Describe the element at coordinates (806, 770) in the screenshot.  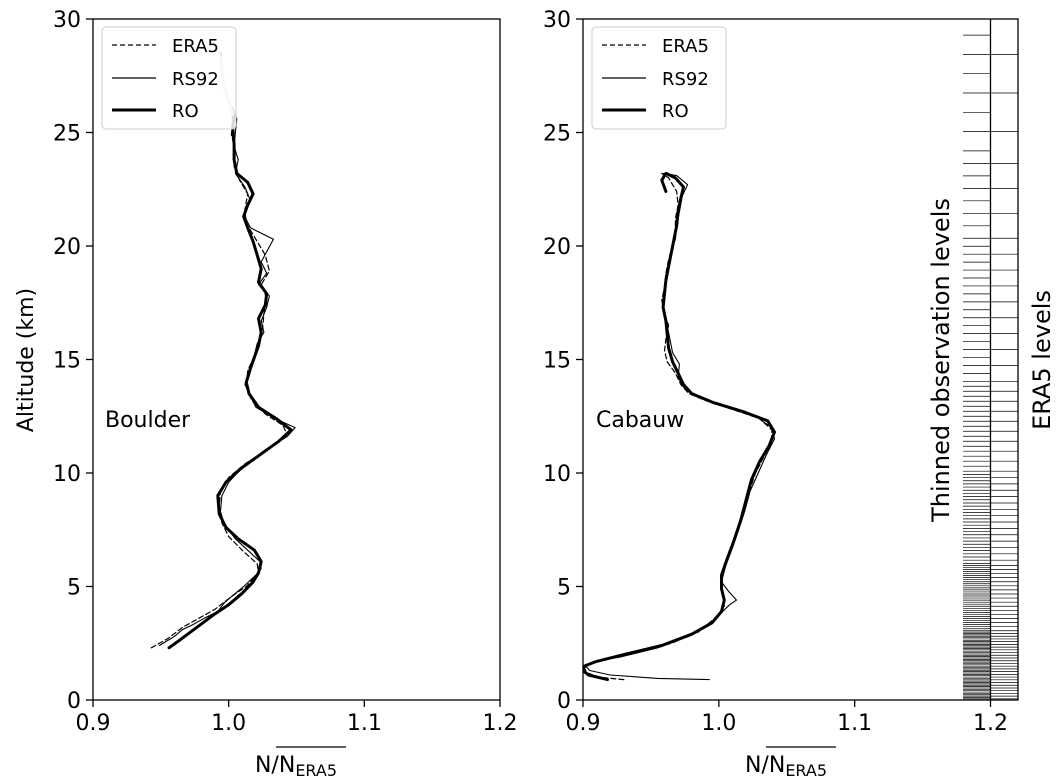
I see `right-xlabel-sub: ERA5` at that location.